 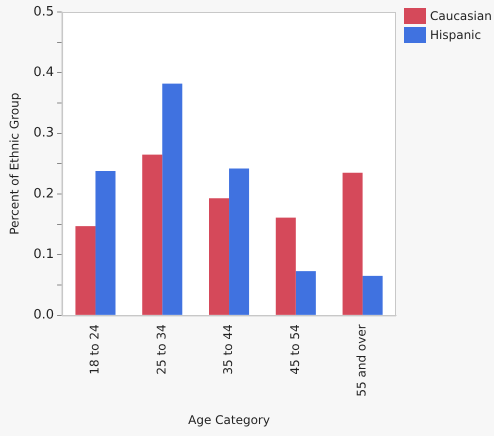 I want to click on y-tick-label: 0.3, so click(x=43, y=133).